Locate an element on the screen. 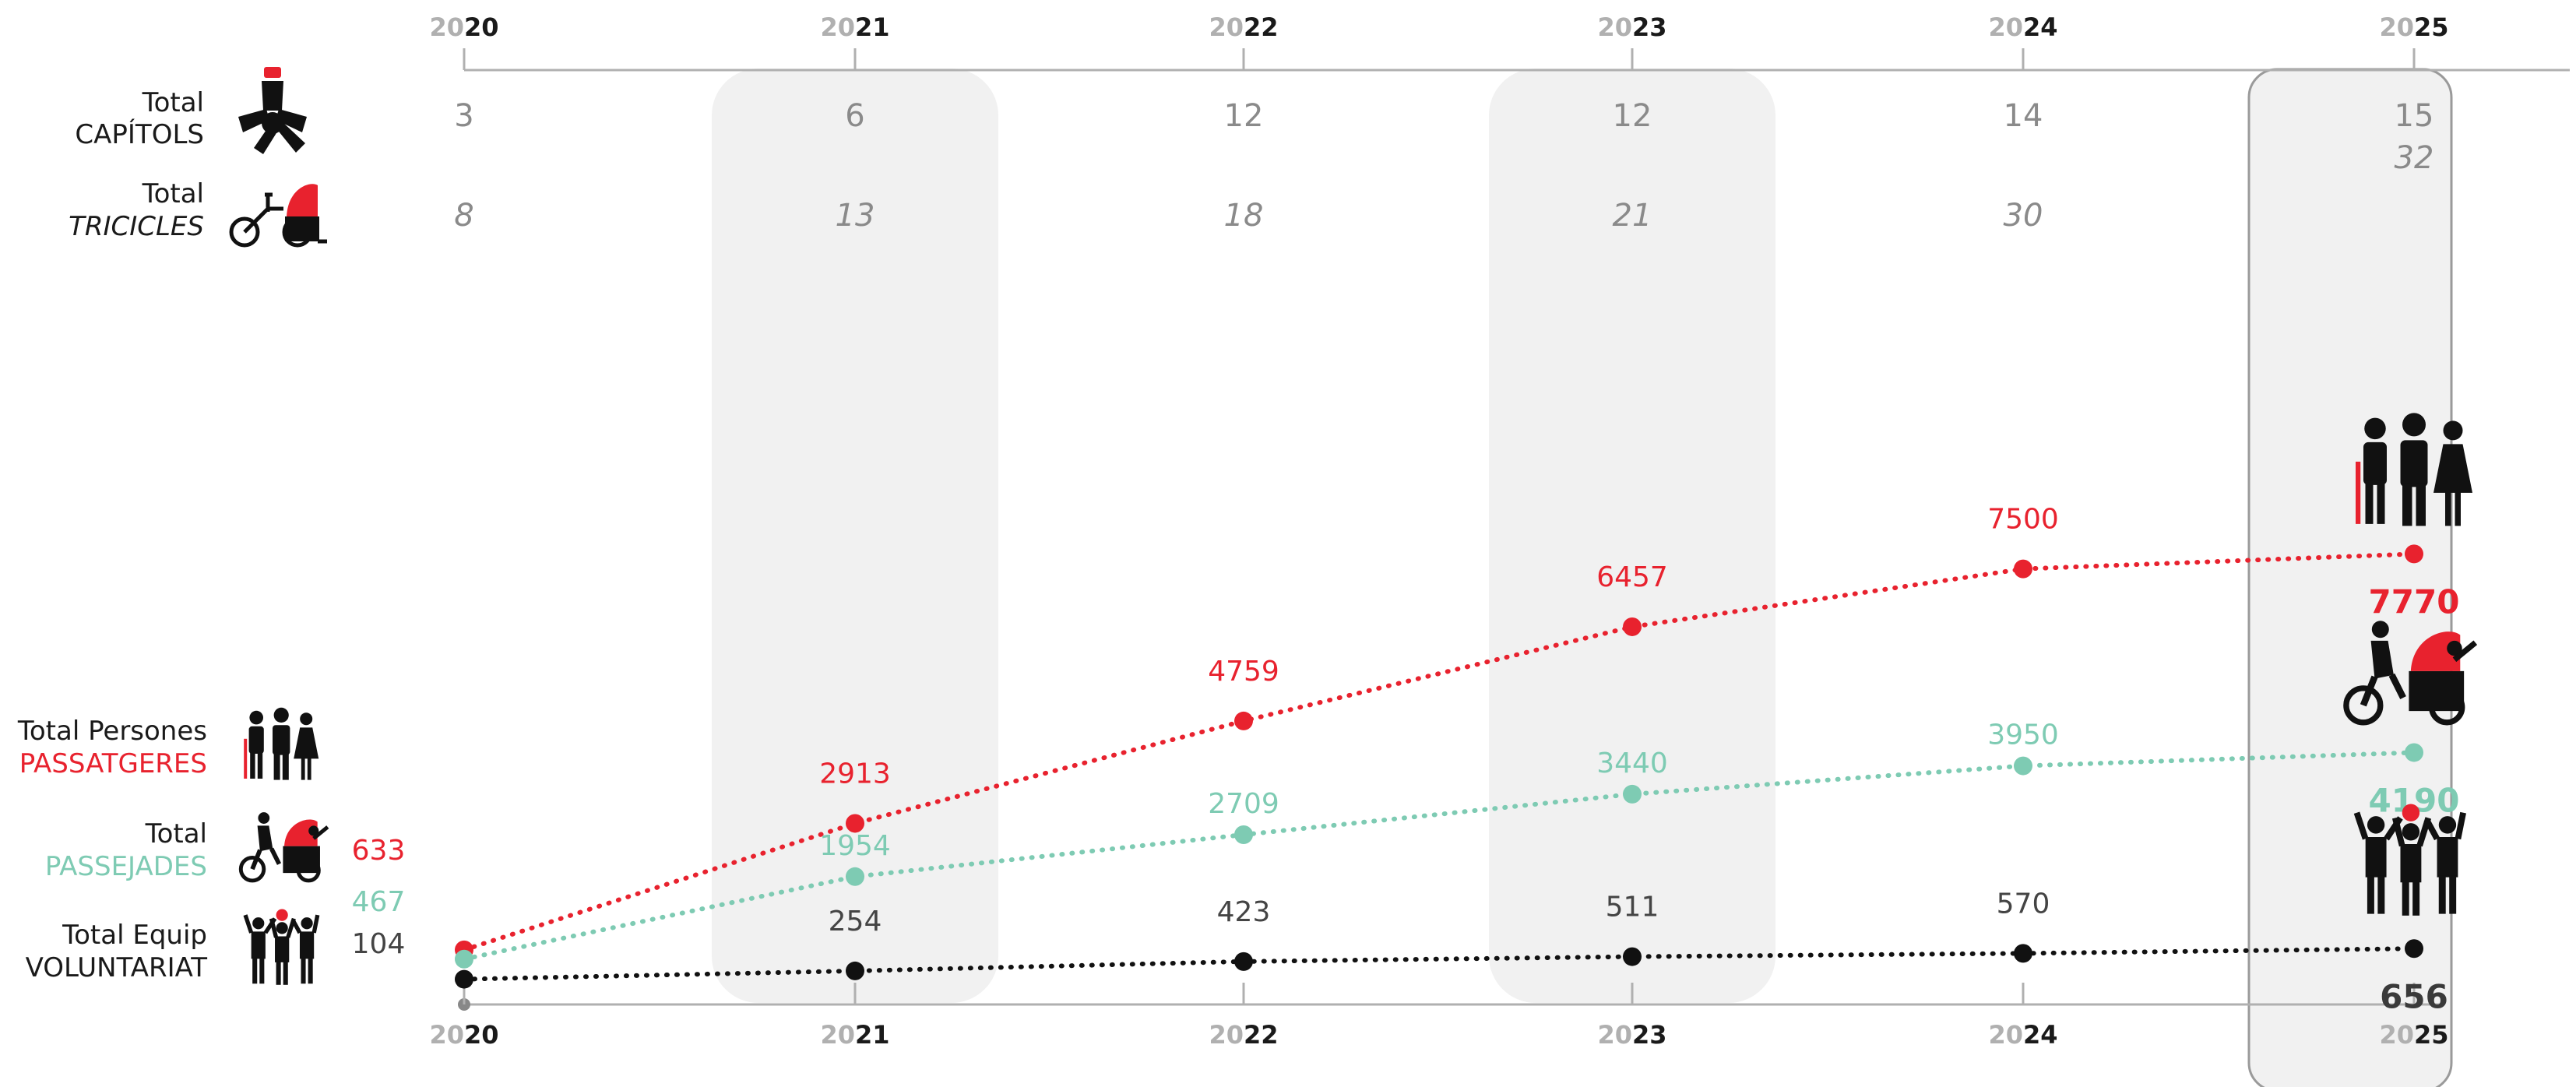  label-voluntariat-2020: 104 is located at coordinates (379, 944).